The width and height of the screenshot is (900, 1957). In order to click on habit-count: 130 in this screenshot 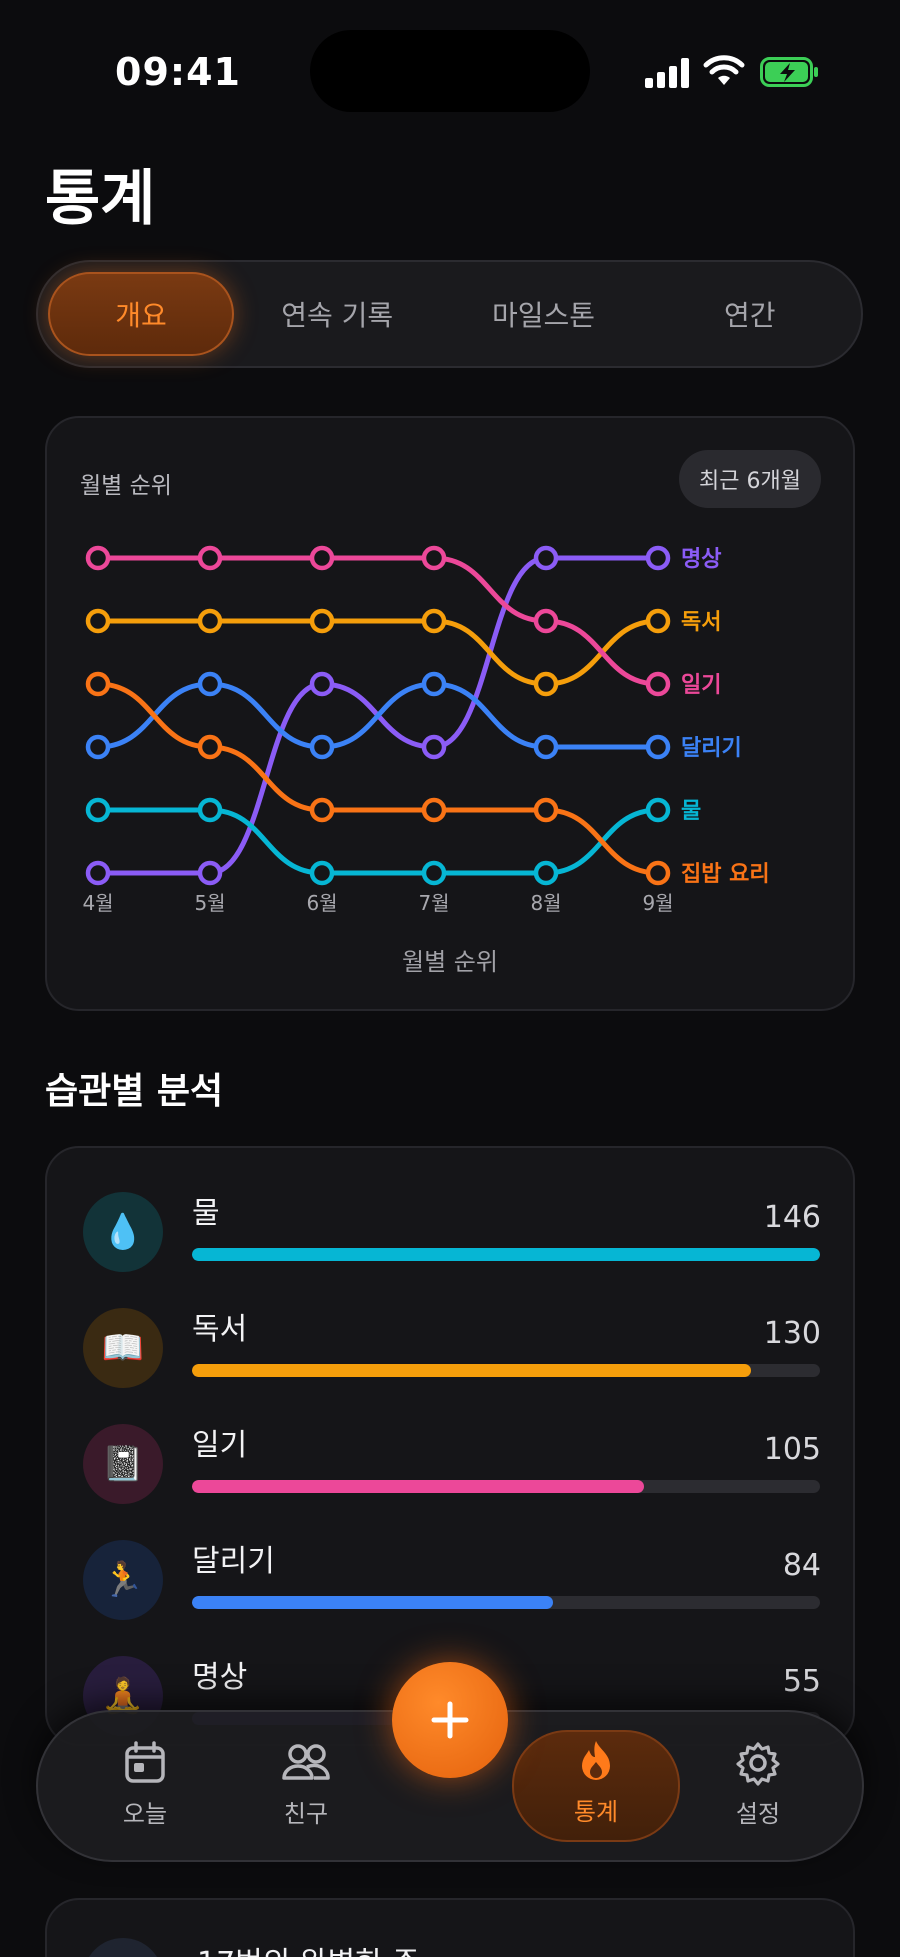, I will do `click(792, 1333)`.